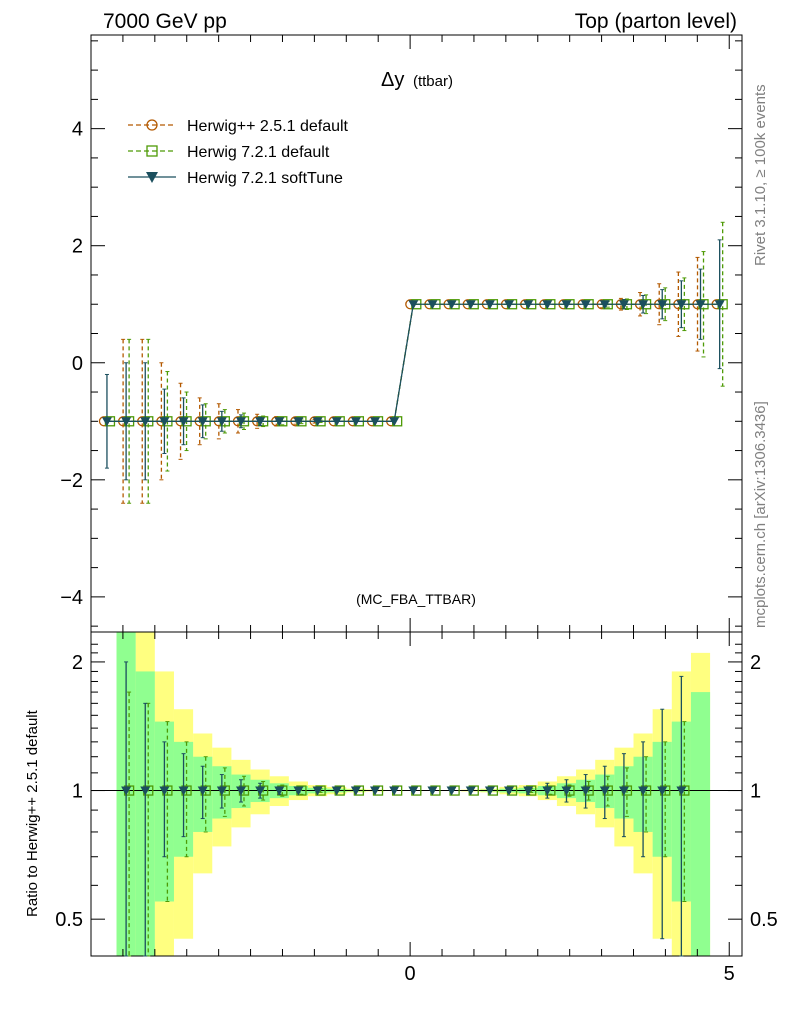 This screenshot has width=786, height=1024. Describe the element at coordinates (268, 126) in the screenshot. I see `legend-label: Herwig++ 2.5.1 default` at that location.